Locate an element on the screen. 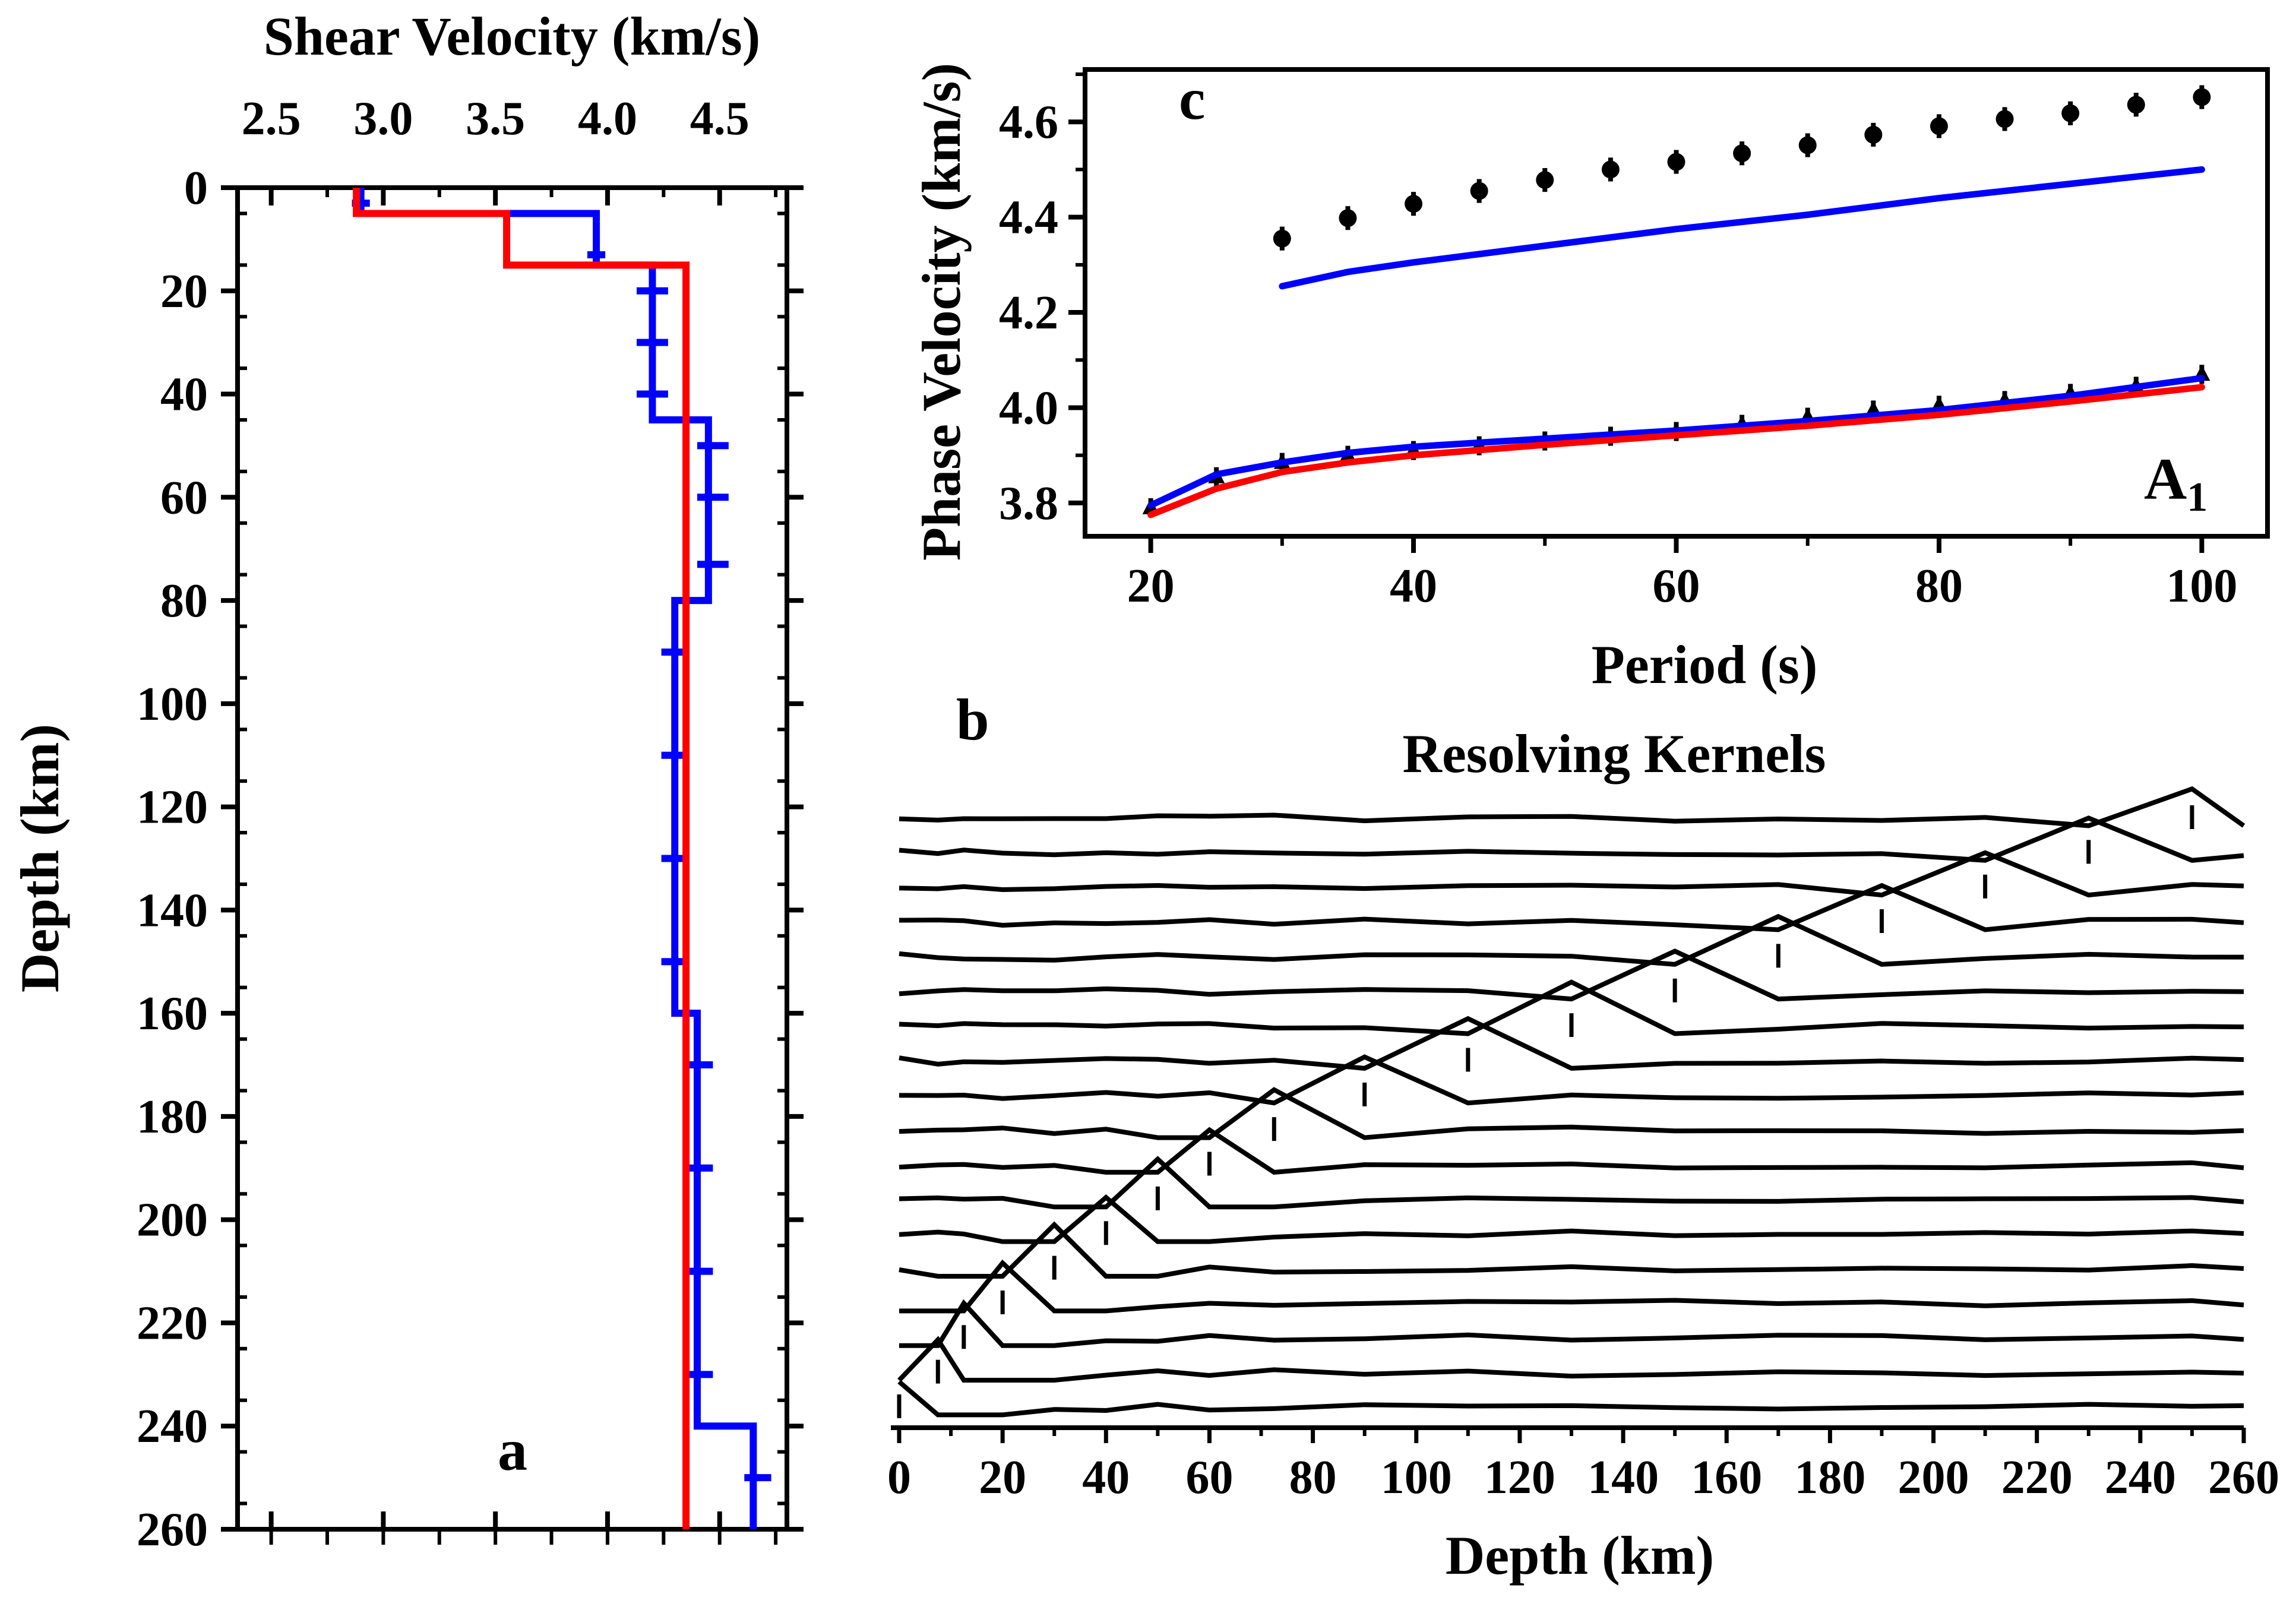 The image size is (2296, 1613). b-x-tick-label: 200 is located at coordinates (1933, 1477).